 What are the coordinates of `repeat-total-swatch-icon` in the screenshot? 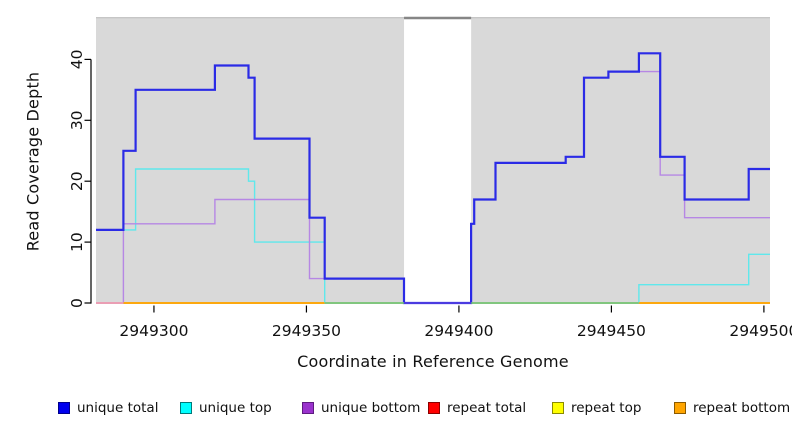 It's located at (434, 408).